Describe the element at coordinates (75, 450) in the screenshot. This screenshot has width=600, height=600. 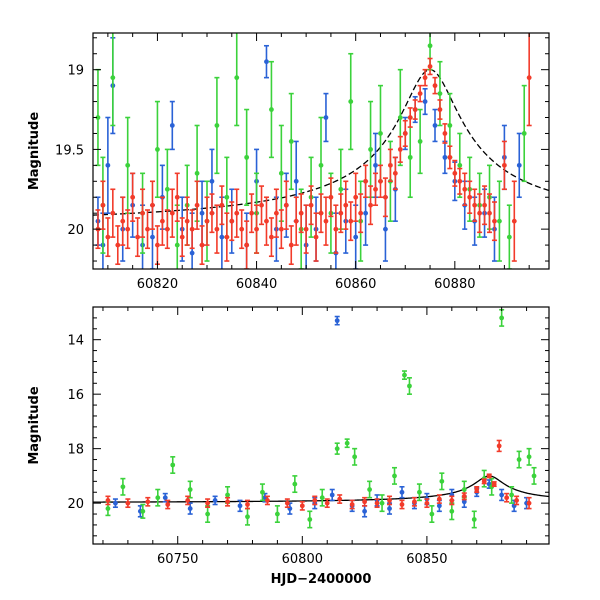
I see `y-tick-label: 18` at that location.